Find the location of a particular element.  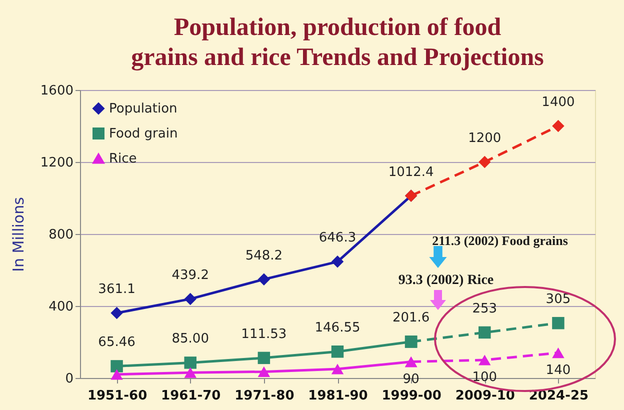

y-tick-label: 0 is located at coordinates (69, 379).